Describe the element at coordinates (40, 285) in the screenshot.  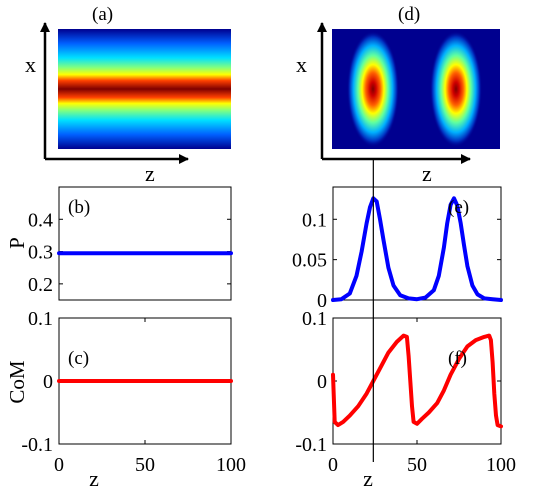
I see `plot-b-ytick-label: 0.2` at that location.